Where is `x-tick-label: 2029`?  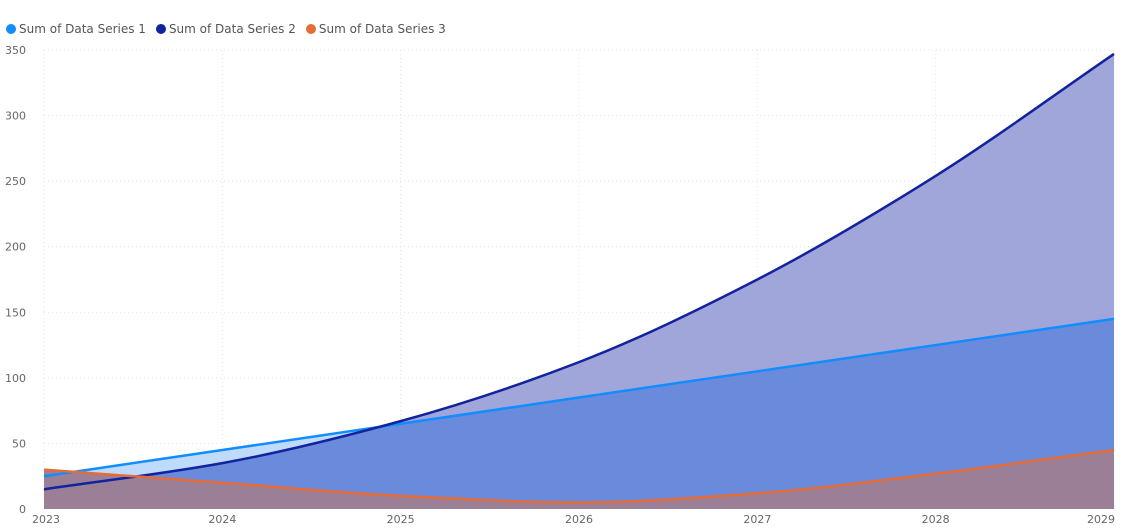
x-tick-label: 2029 is located at coordinates (1101, 519).